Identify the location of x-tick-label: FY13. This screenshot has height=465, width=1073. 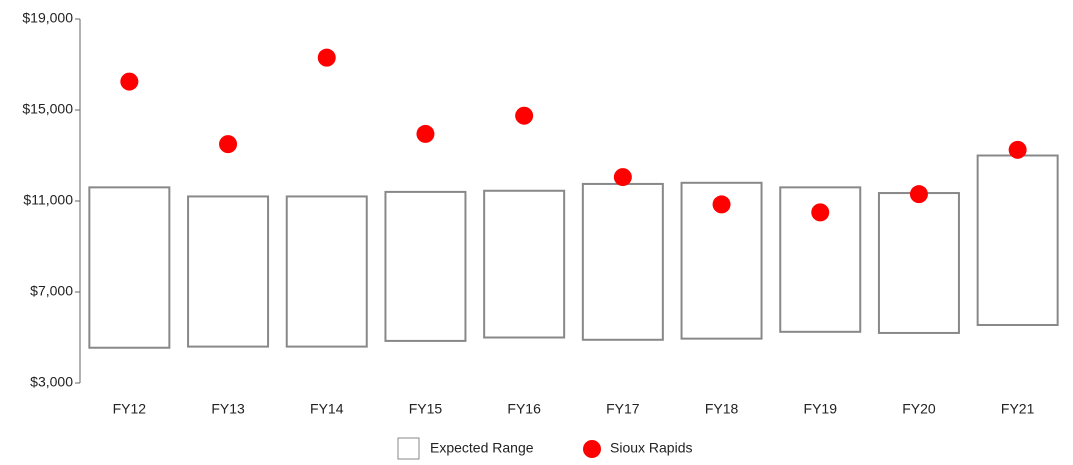
(228, 409).